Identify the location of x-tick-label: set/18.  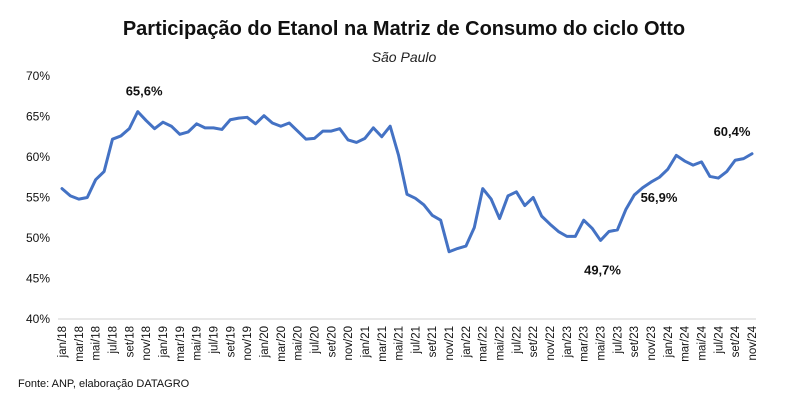
(130, 341).